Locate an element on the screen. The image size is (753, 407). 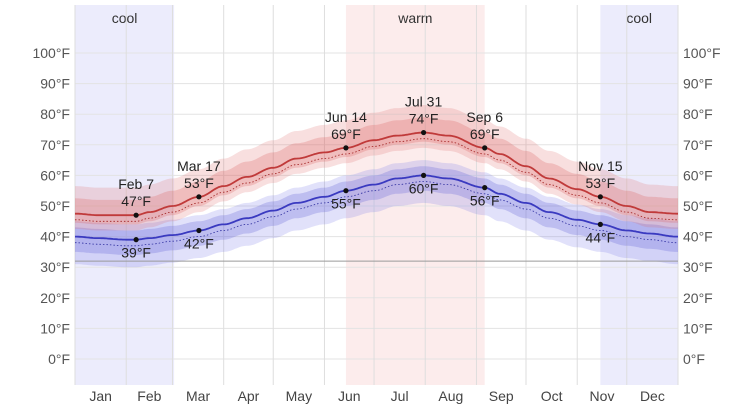
y-tick-right-3: 30°F is located at coordinates (698, 267).